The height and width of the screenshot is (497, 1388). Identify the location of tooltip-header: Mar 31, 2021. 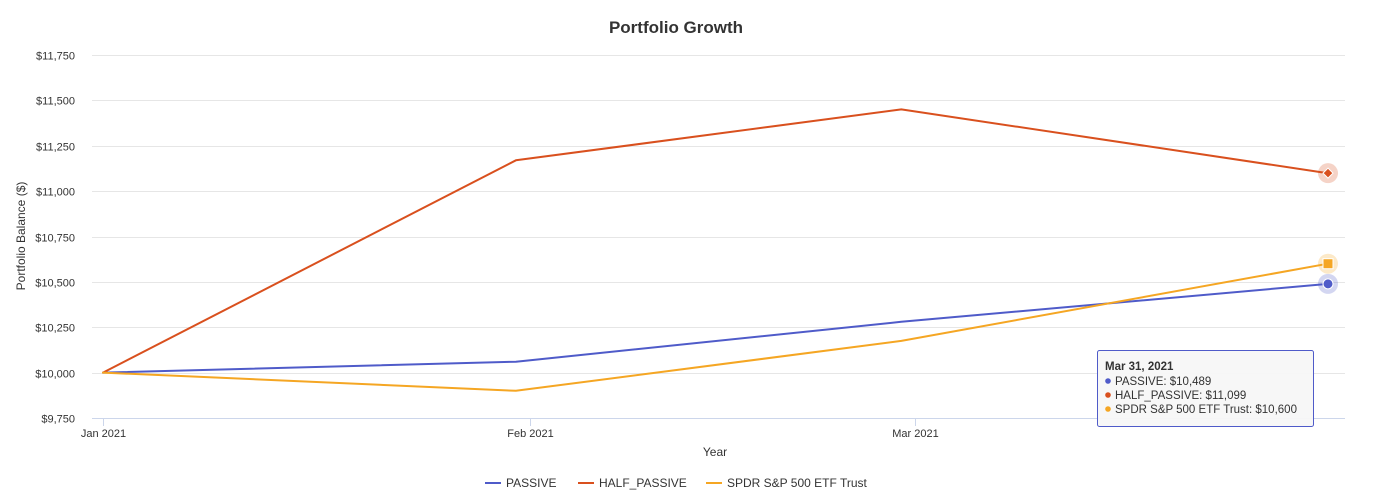
(1139, 367).